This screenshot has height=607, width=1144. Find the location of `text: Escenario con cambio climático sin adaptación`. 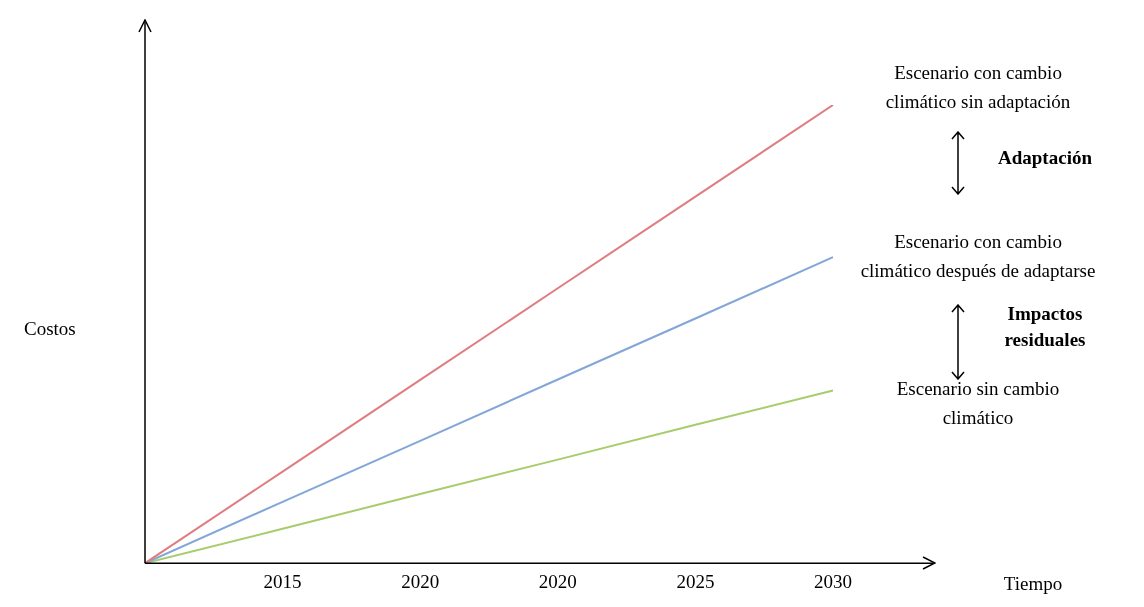

text: Escenario con cambio climático sin adaptación is located at coordinates (978, 86).